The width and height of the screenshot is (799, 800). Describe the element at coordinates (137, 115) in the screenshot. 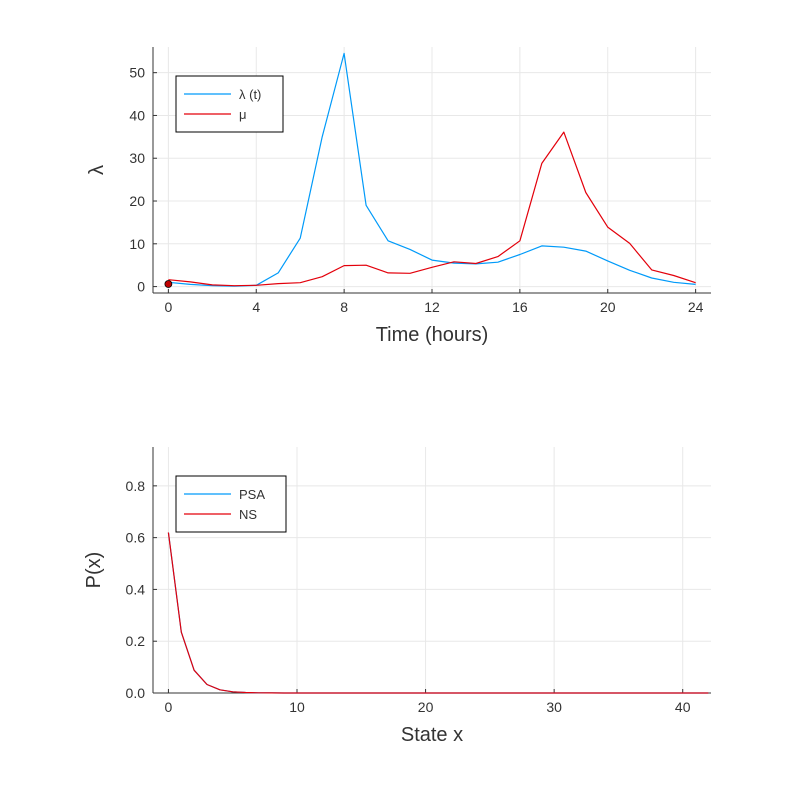

I see `y-tick-label: 40` at that location.